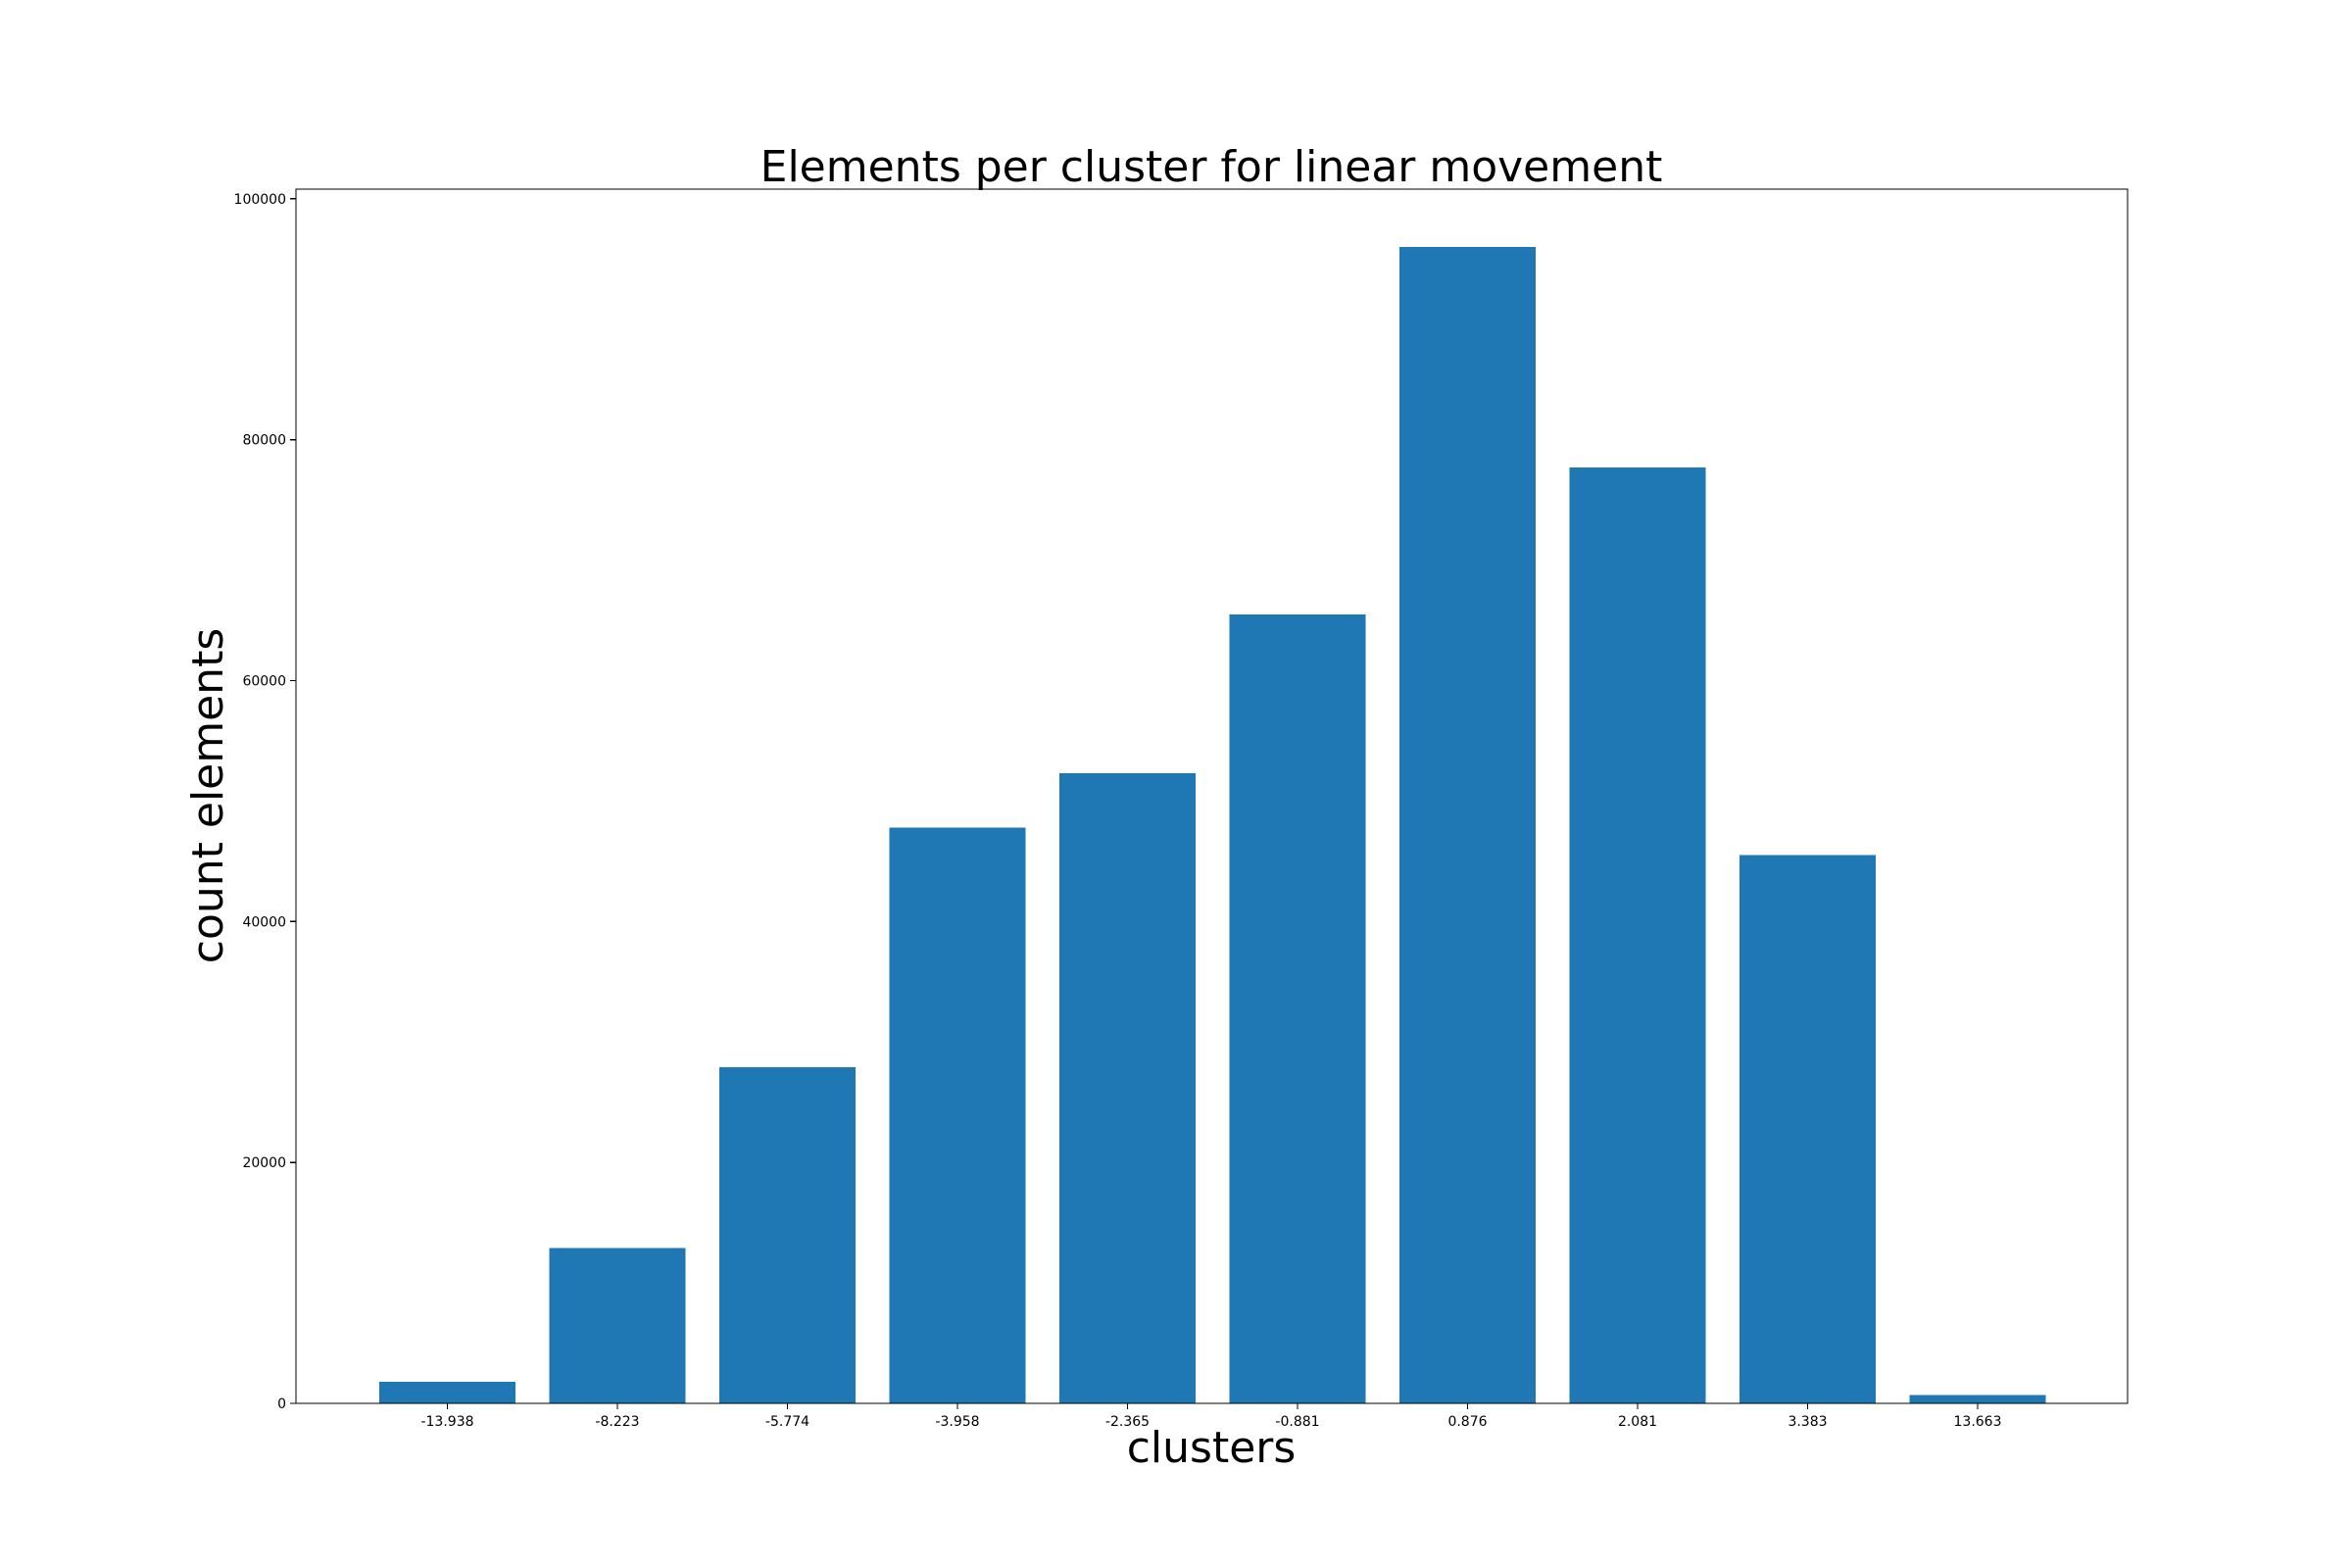 The image size is (2352, 1568). What do you see at coordinates (957, 1422) in the screenshot?
I see `x-tick-label: -3.958` at bounding box center [957, 1422].